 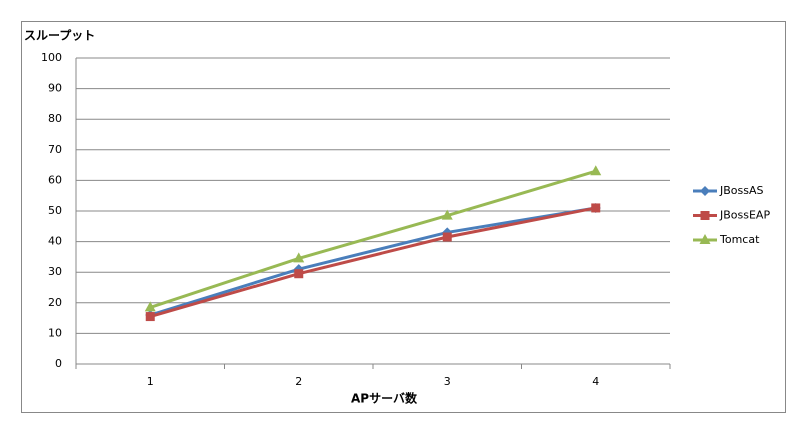 I want to click on x-tick-label: 1, so click(x=150, y=381).